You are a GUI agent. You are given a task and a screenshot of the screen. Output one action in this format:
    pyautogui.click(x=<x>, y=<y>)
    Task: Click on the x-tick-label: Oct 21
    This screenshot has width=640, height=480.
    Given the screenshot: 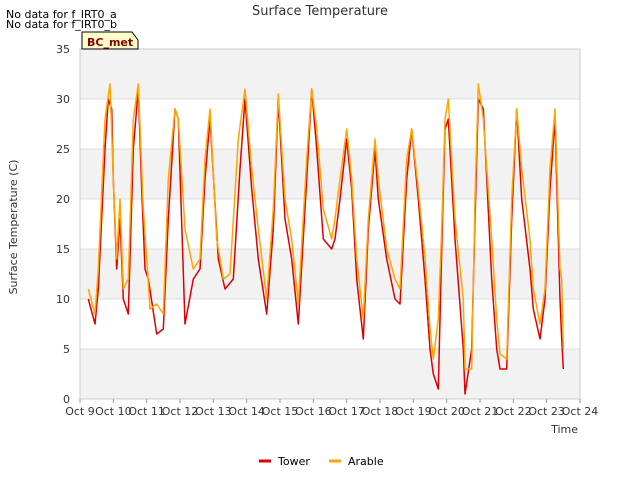 What is the action you would take?
    pyautogui.click(x=480, y=411)
    